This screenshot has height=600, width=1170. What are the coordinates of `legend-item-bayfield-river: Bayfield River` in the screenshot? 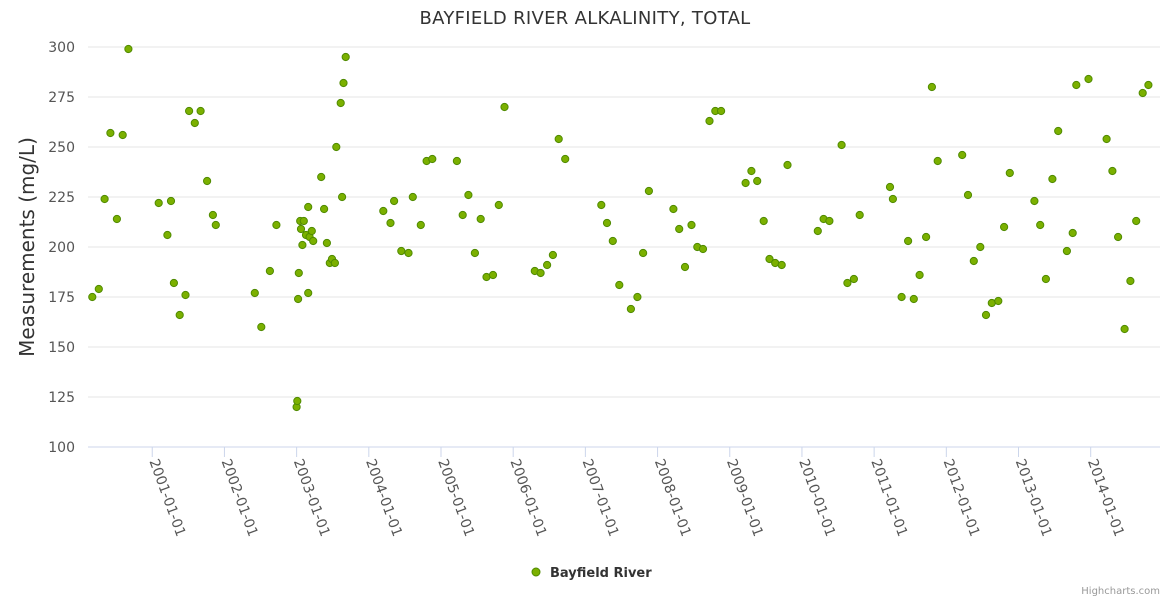 It's located at (601, 573).